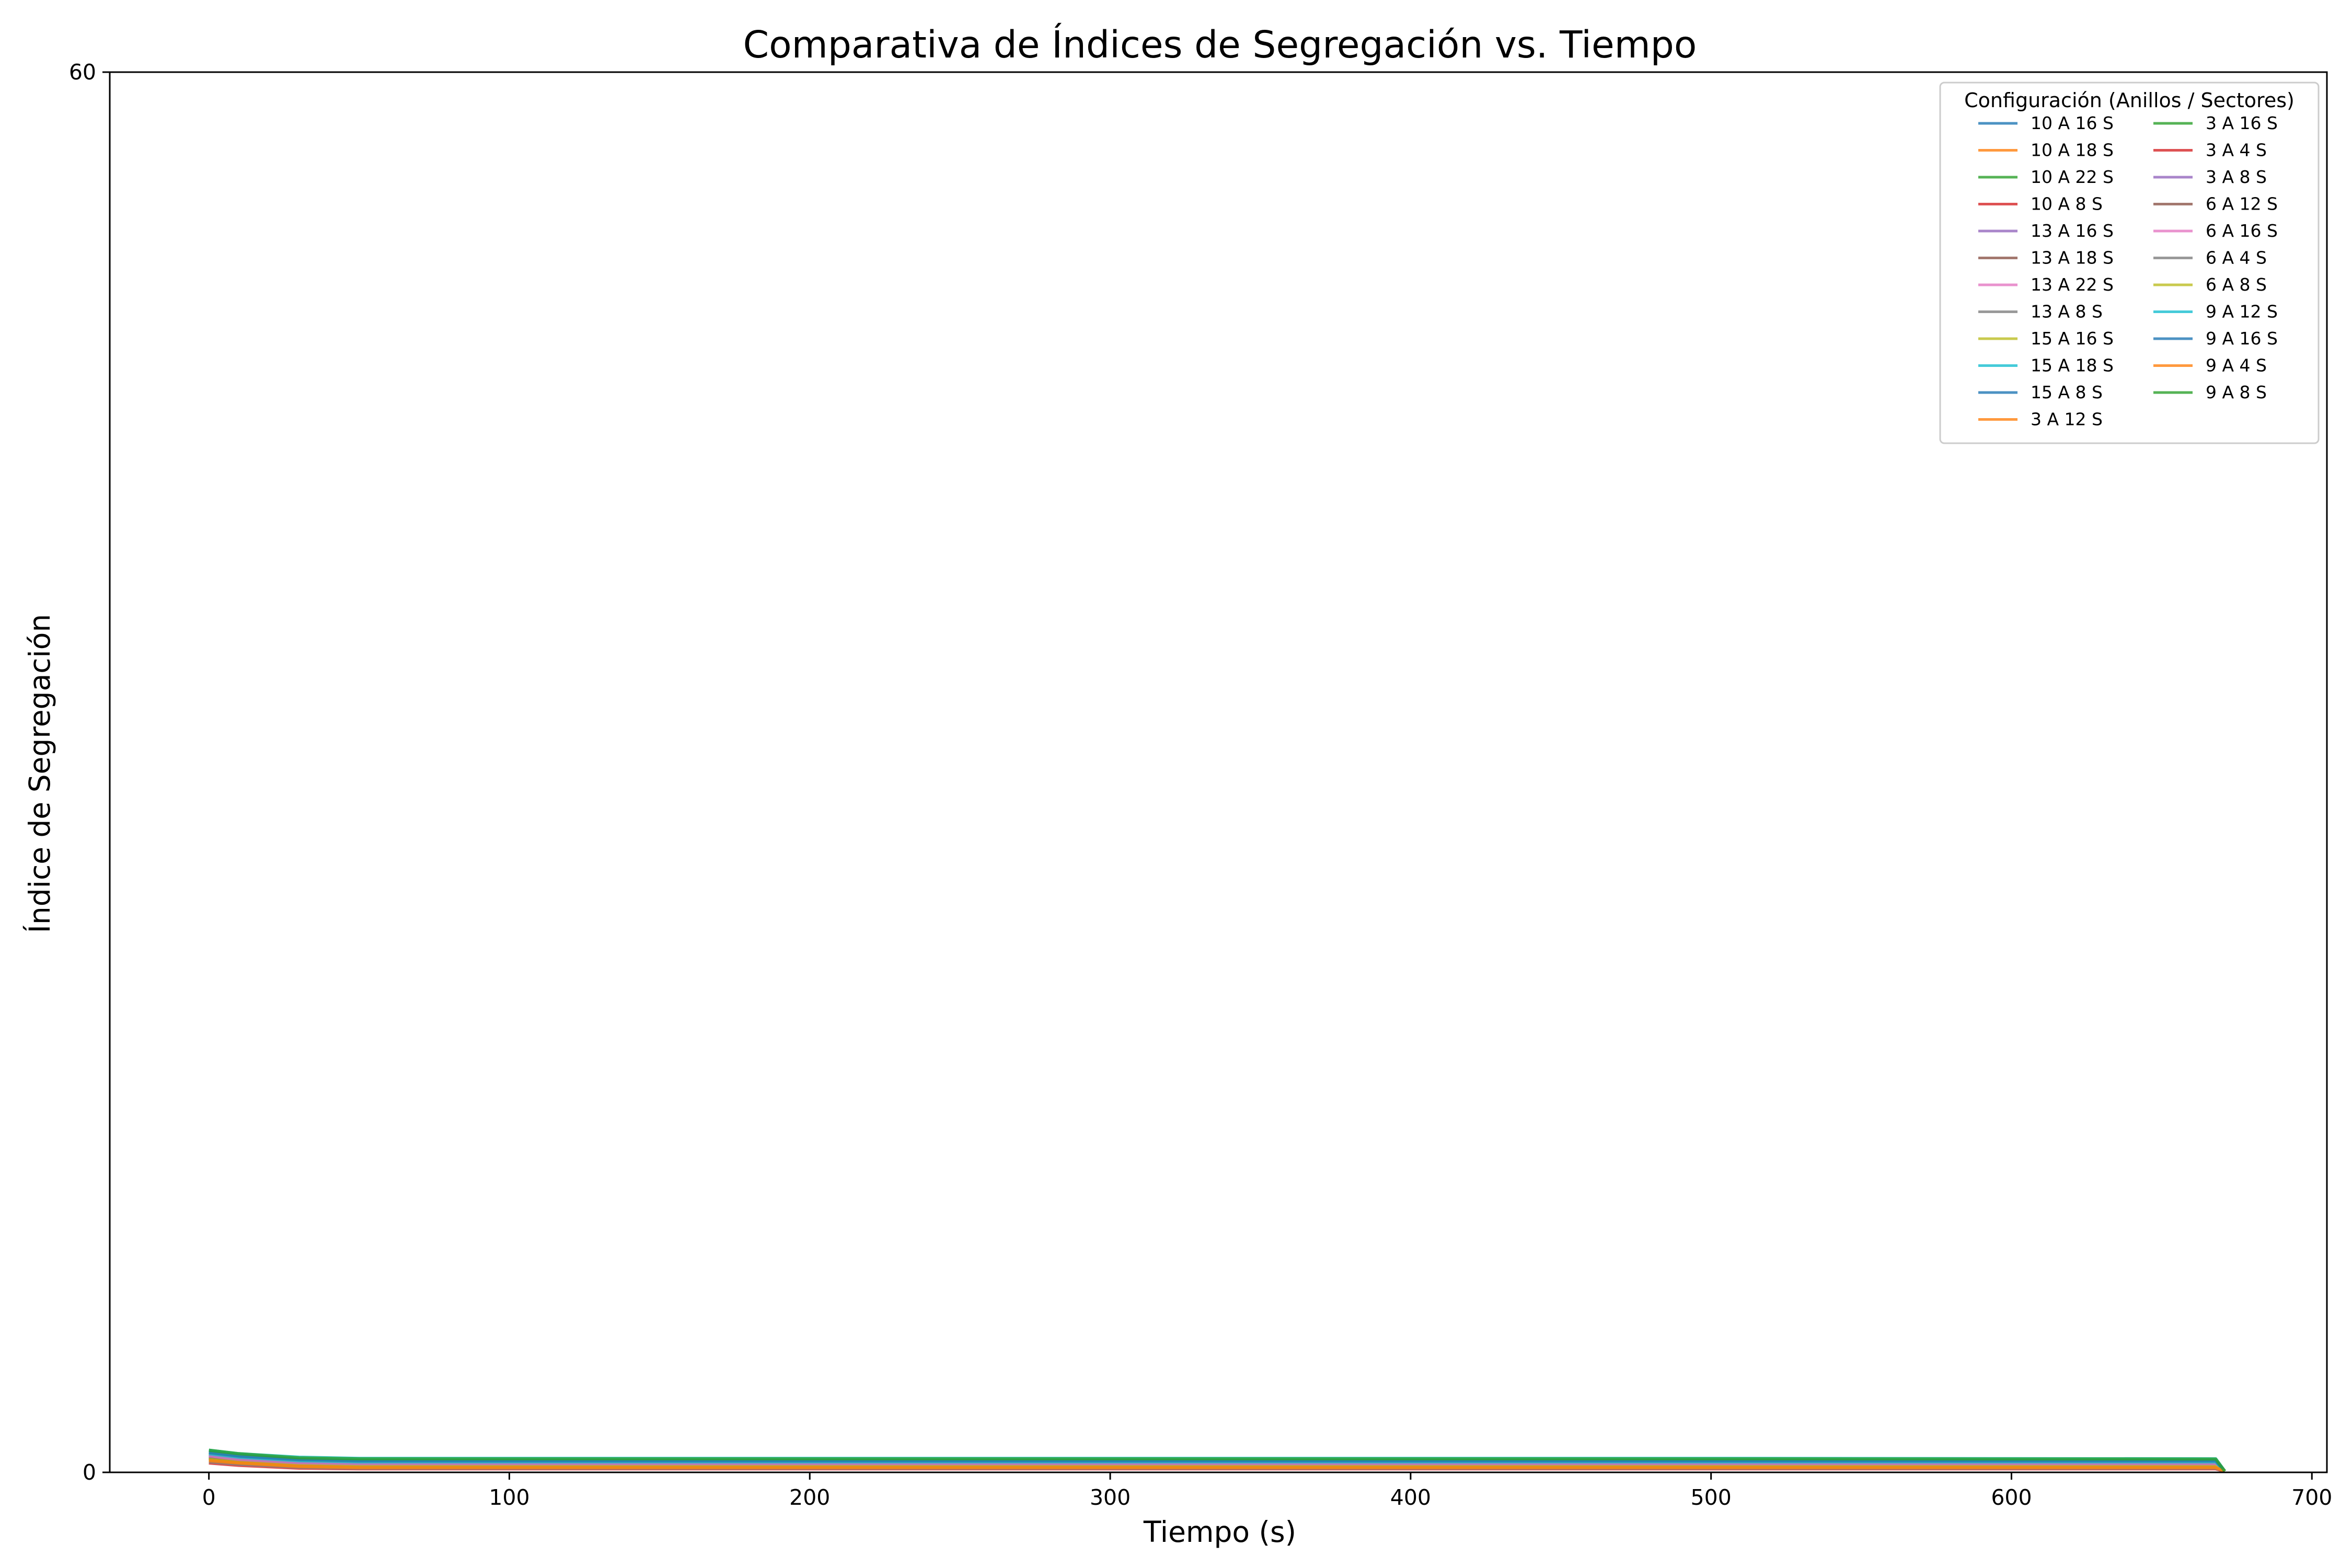 This screenshot has height=1568, width=2352. What do you see at coordinates (2072, 231) in the screenshot?
I see `legend-entry-label: 13 A 16 S` at bounding box center [2072, 231].